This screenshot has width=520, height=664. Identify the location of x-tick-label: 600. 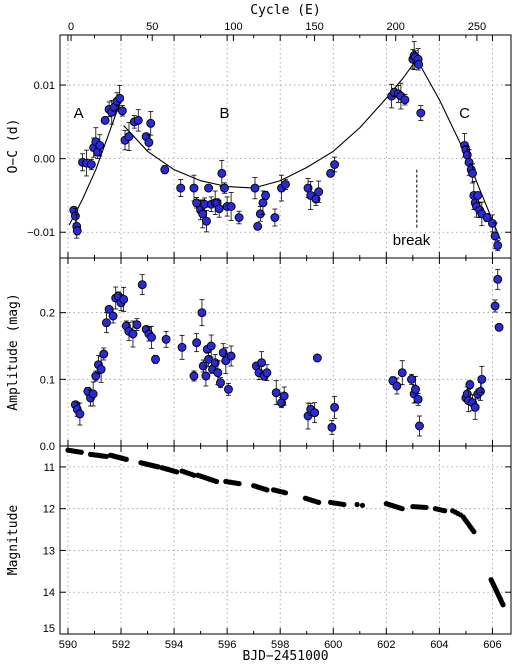
(333, 645).